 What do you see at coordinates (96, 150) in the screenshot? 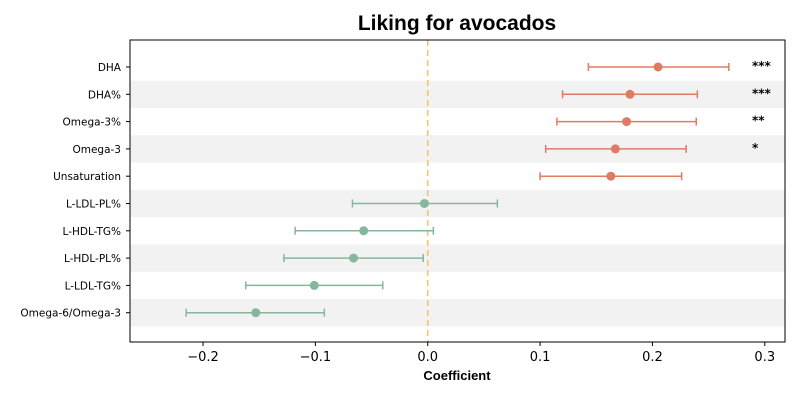
I see `y-tick-label: Omega-3` at bounding box center [96, 150].